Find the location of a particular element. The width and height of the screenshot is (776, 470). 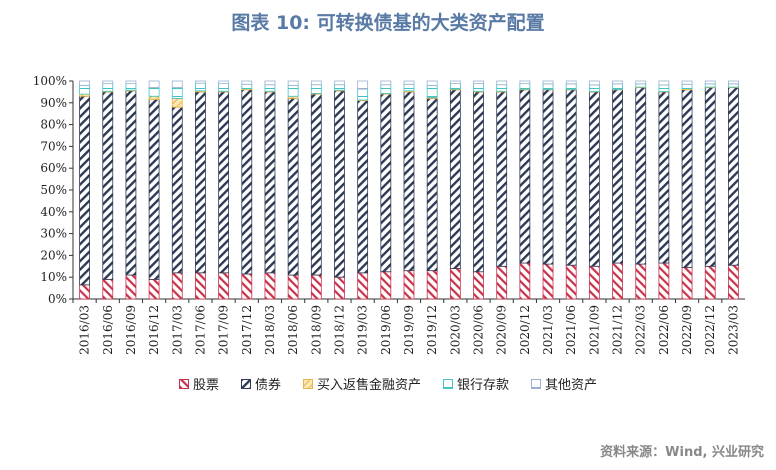

x-tick-label: 2020/12 is located at coordinates (525, 330).